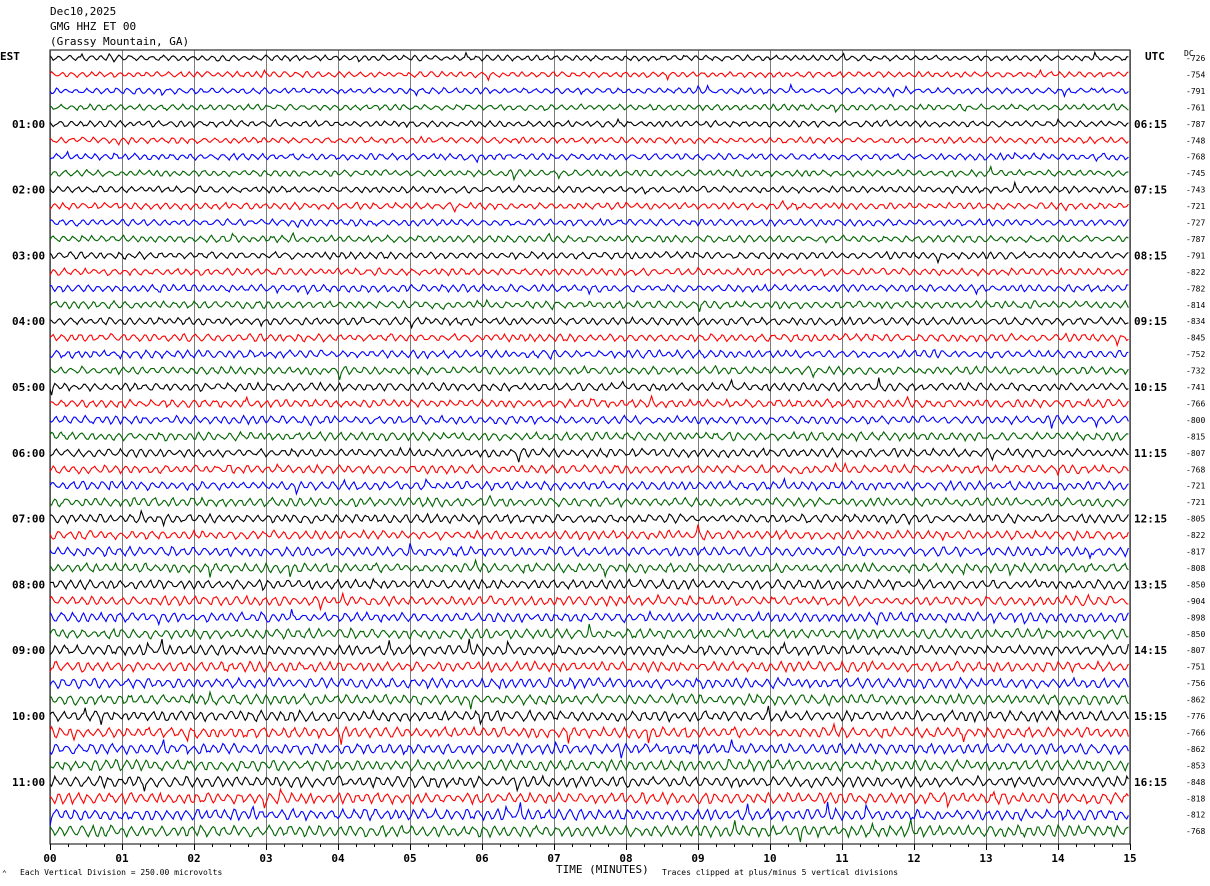 This screenshot has width=1210, height=886. Describe the element at coordinates (28, 782) in the screenshot. I see `est-hour-label: 11:00` at that location.